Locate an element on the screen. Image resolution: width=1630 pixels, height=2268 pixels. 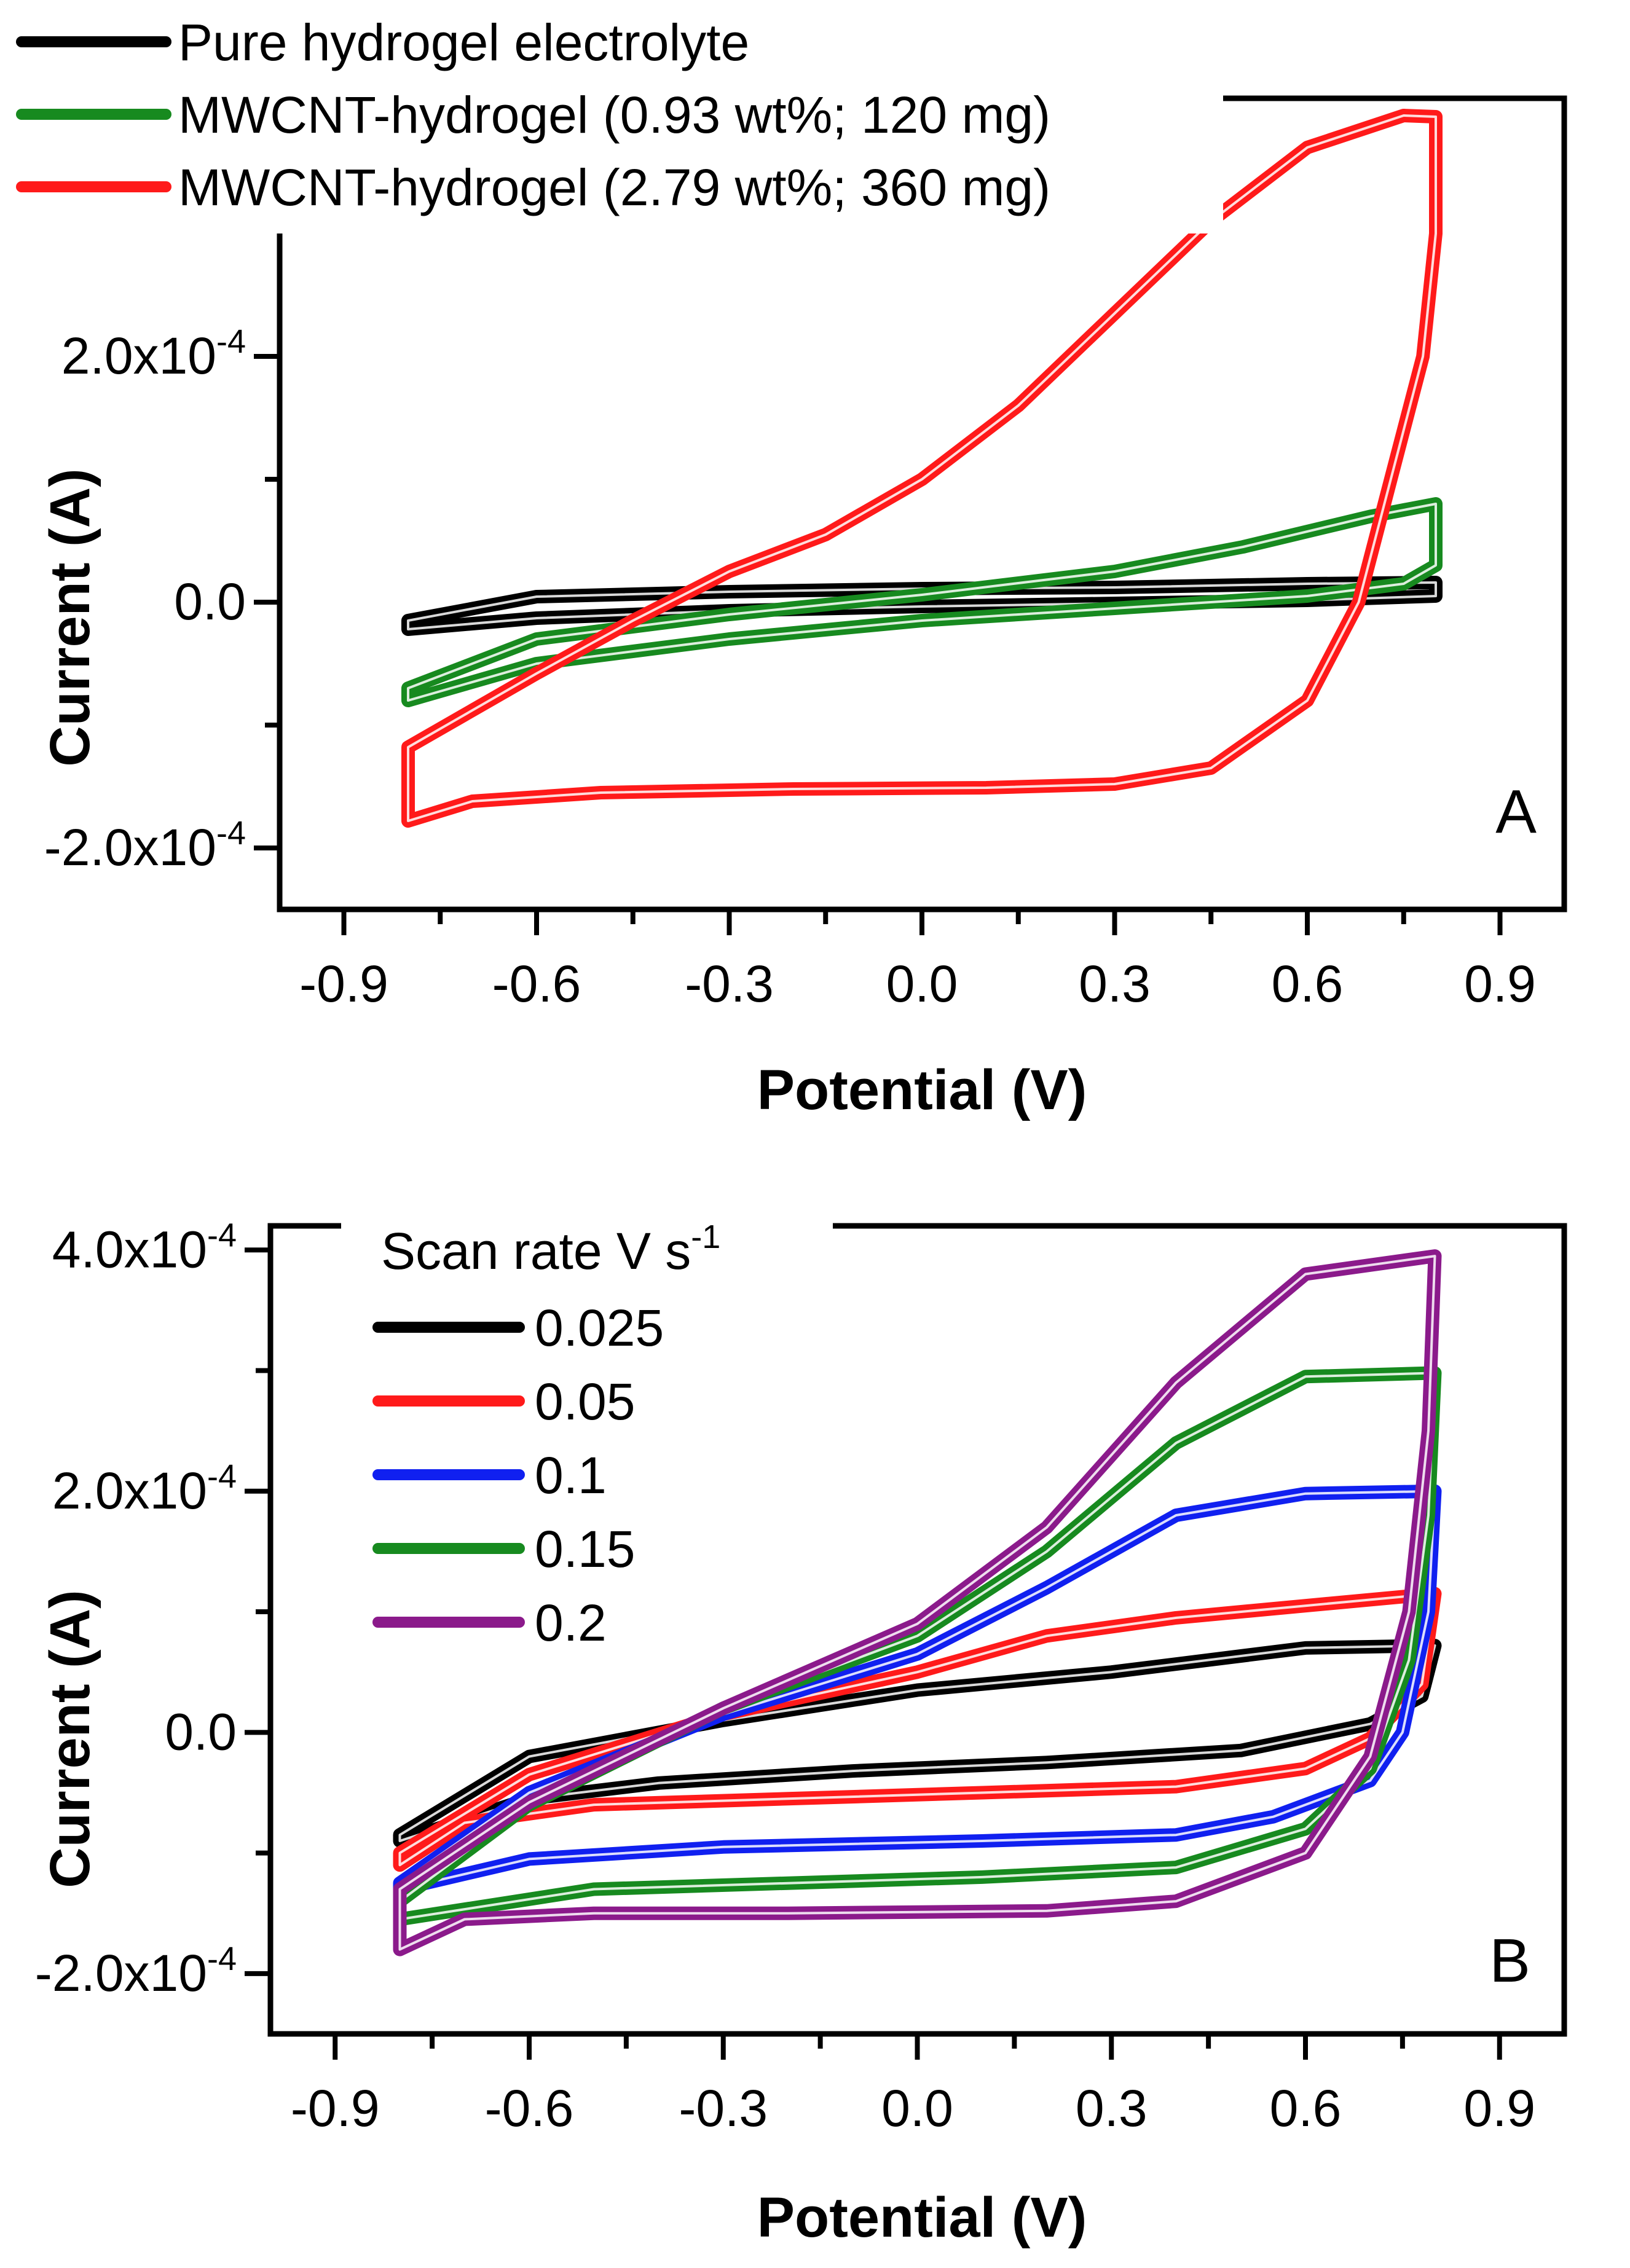
legend-label: 0.05 is located at coordinates (585, 1401).